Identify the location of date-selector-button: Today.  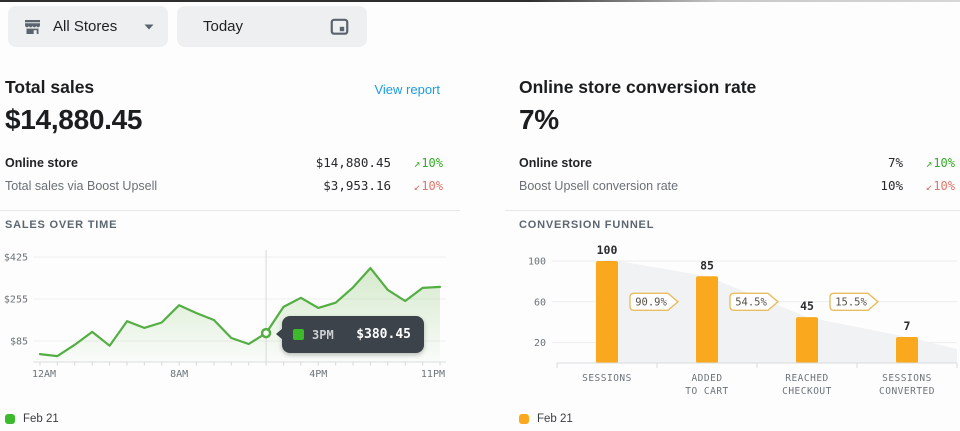
(272, 26).